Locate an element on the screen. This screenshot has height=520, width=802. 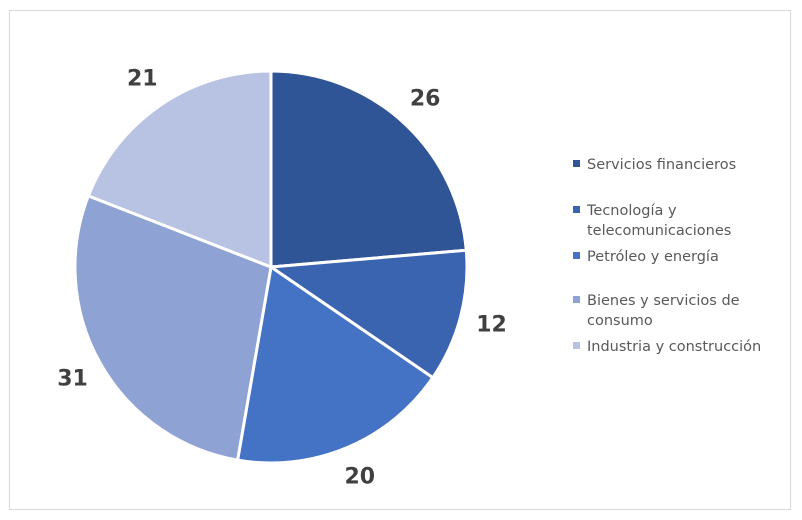
data-label-industria-y-construccion: 21 is located at coordinates (142, 78).